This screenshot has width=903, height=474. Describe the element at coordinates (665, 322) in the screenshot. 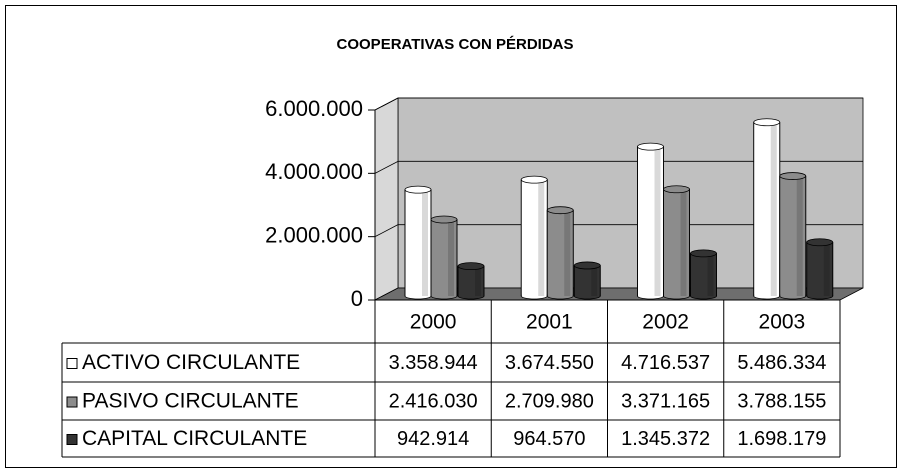

I see `x-tick-label: 2002` at that location.